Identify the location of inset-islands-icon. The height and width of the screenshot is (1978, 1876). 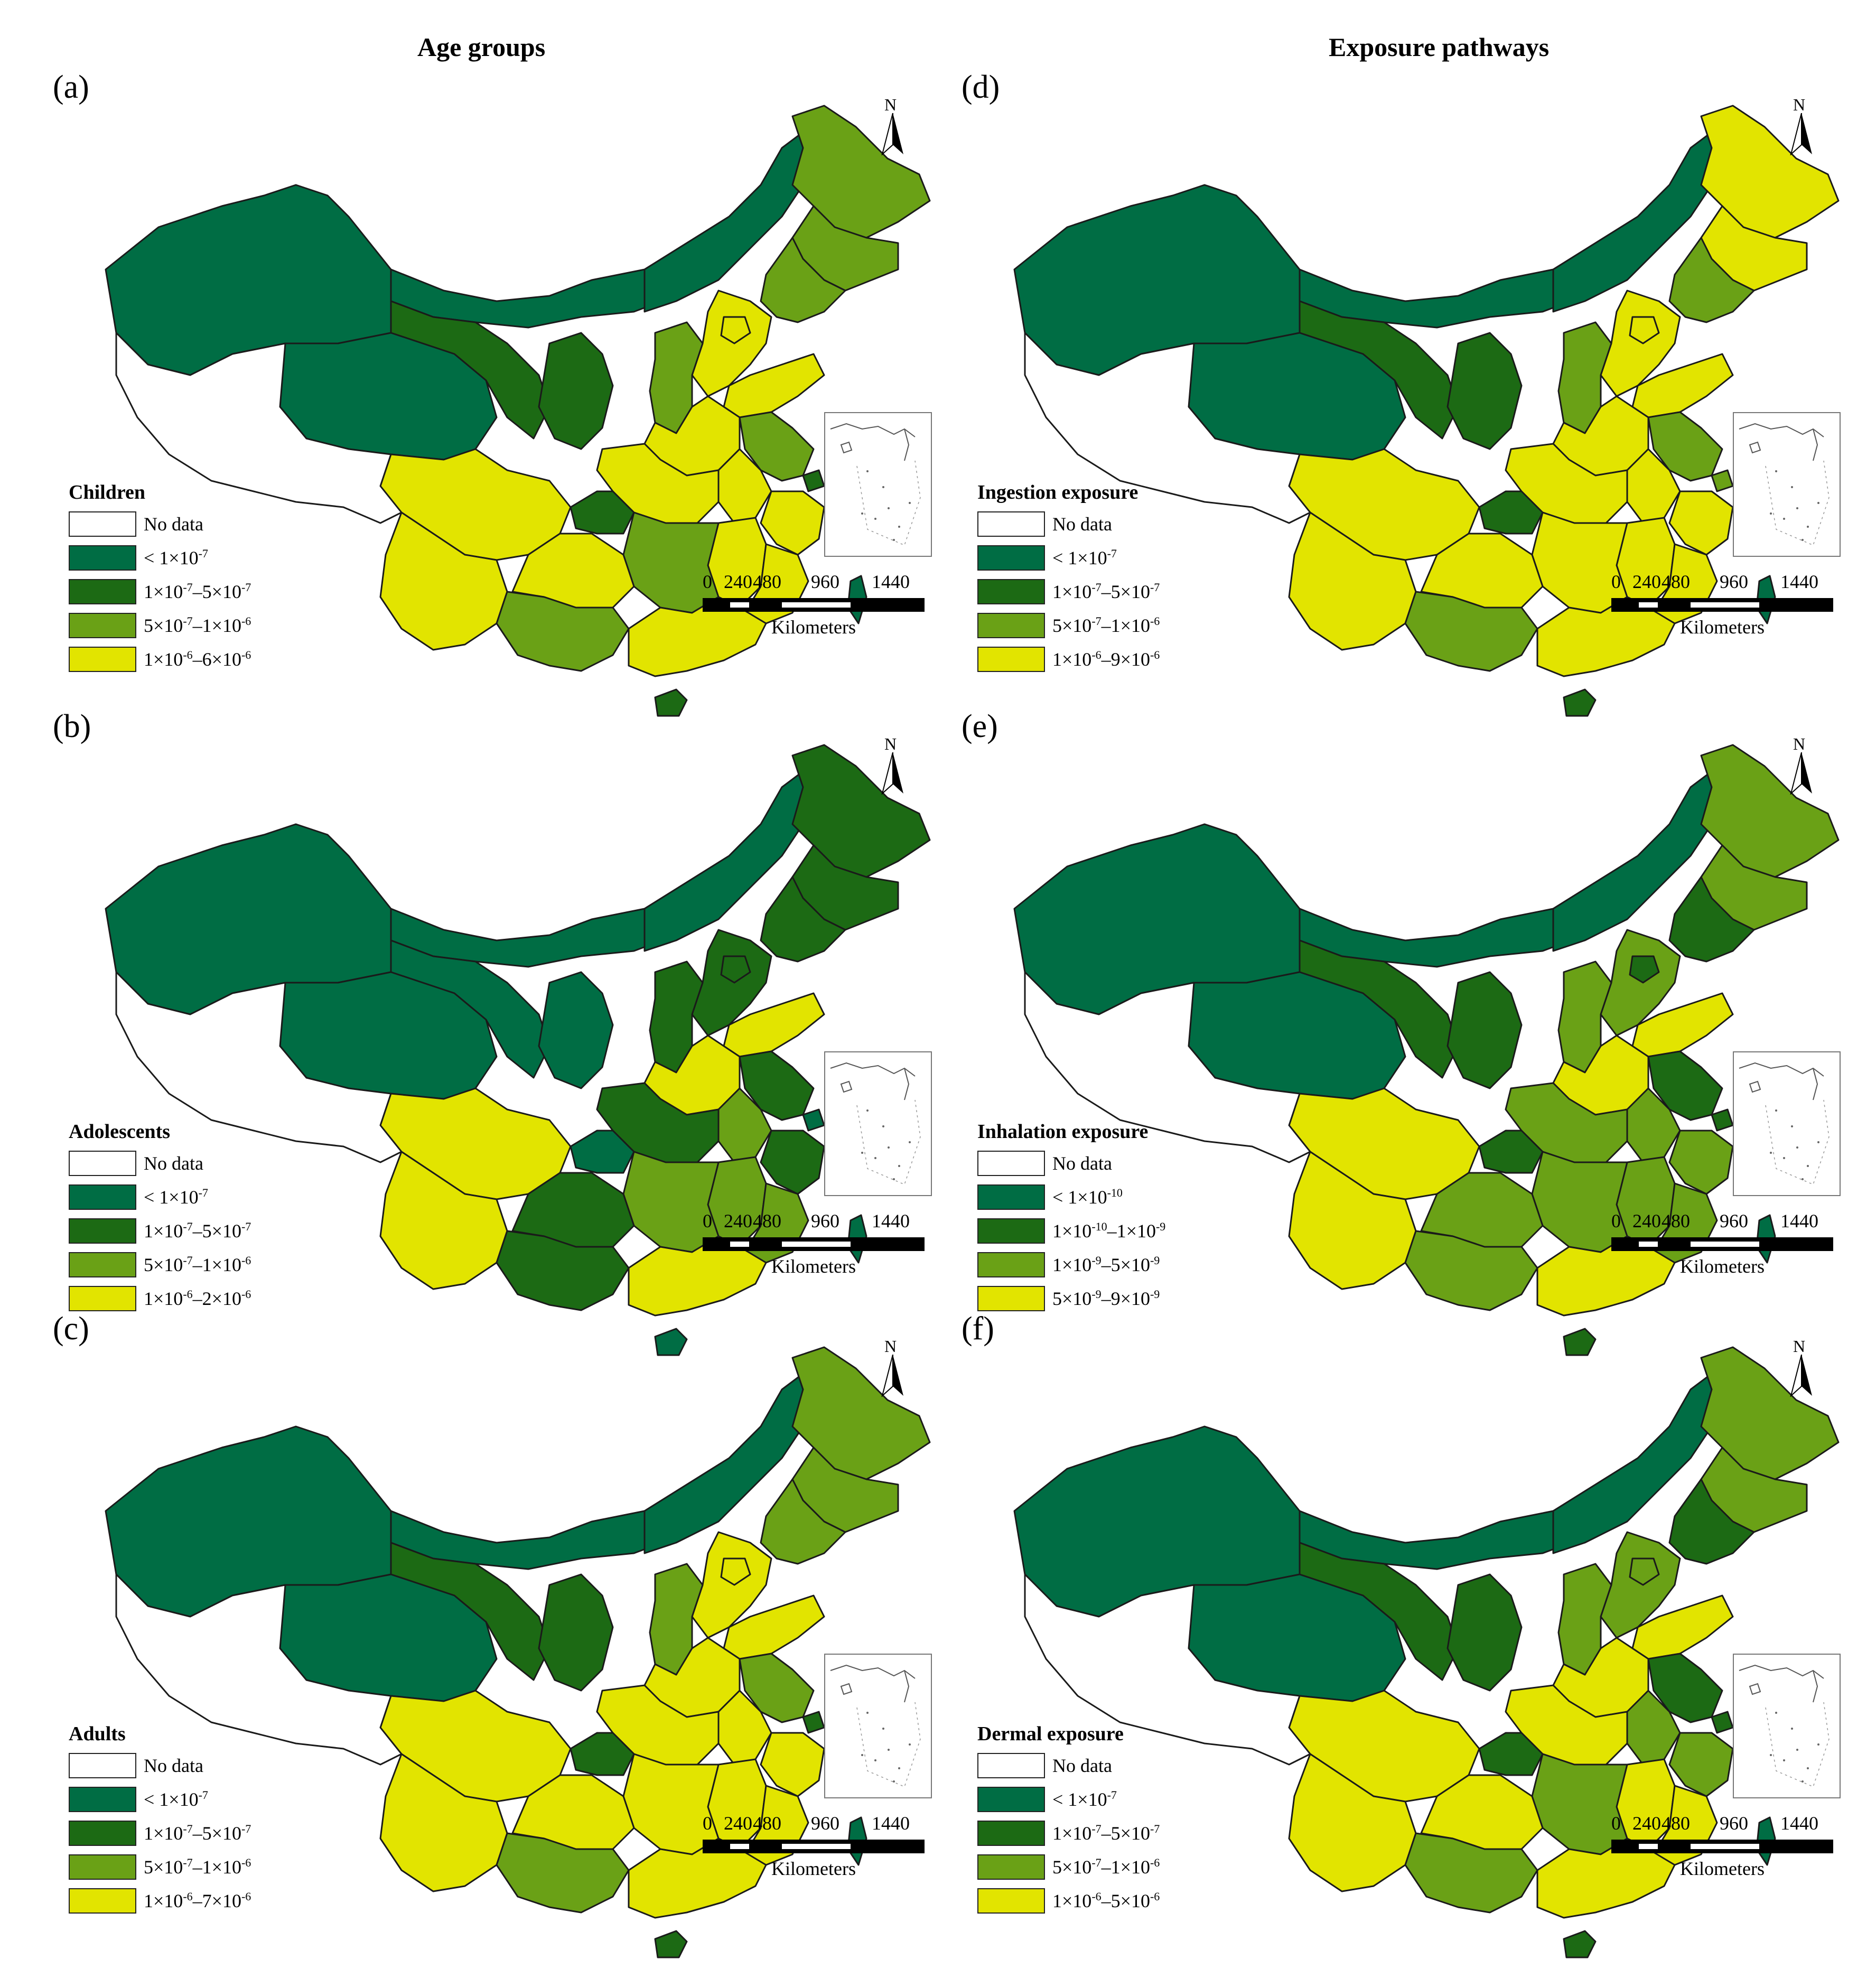
(875, 484).